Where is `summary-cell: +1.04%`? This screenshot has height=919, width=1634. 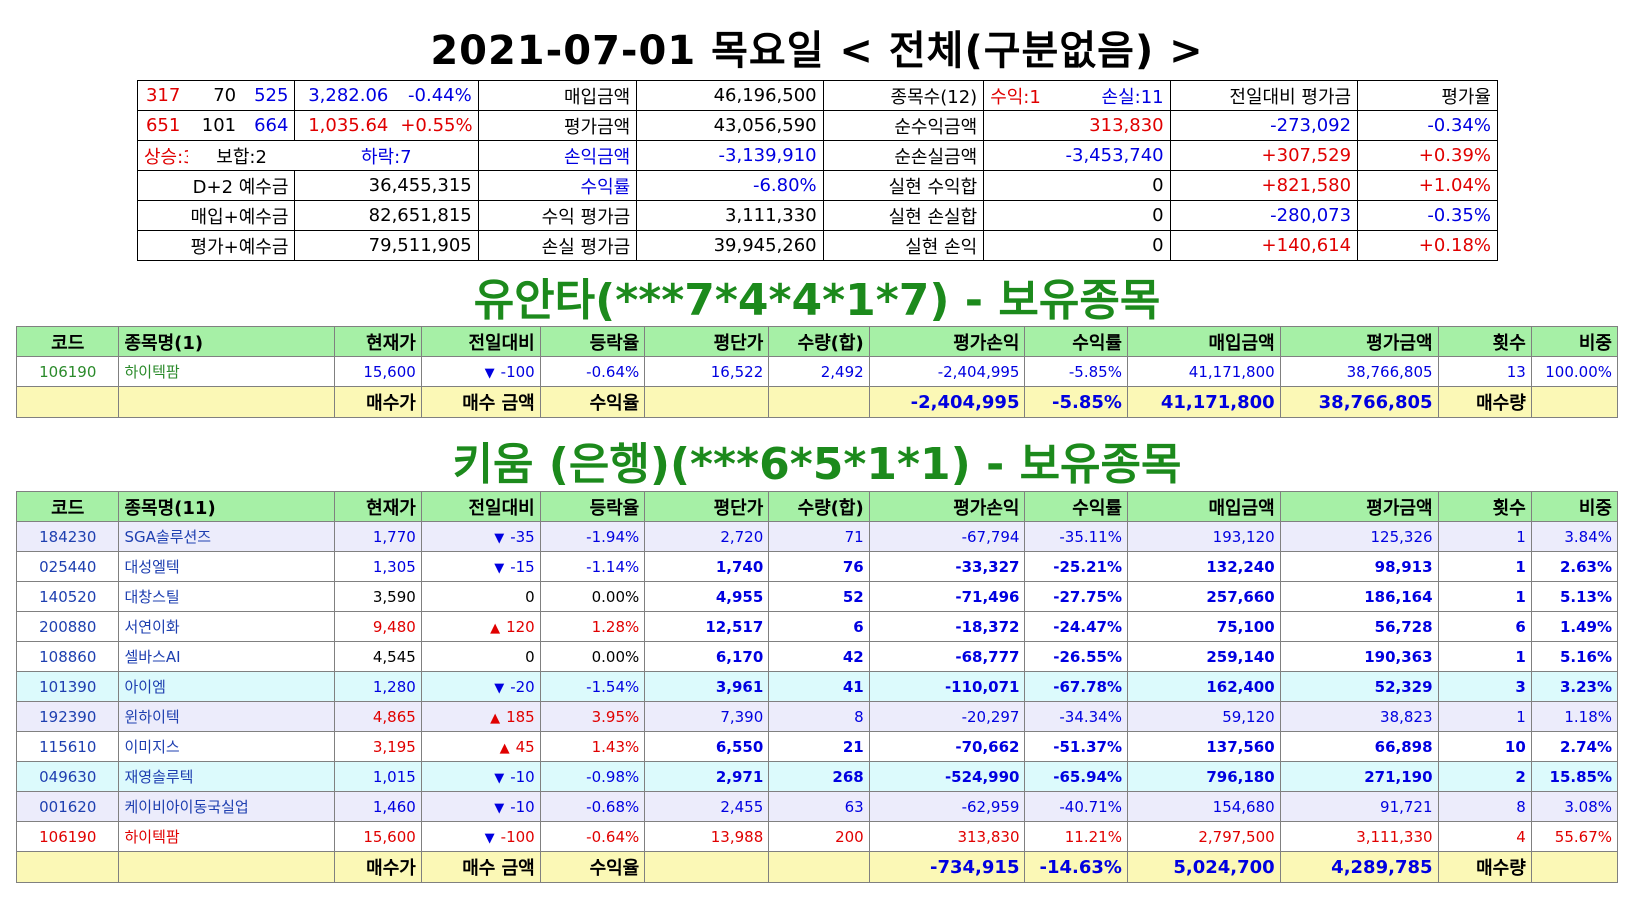
summary-cell: +1.04% is located at coordinates (1427, 185).